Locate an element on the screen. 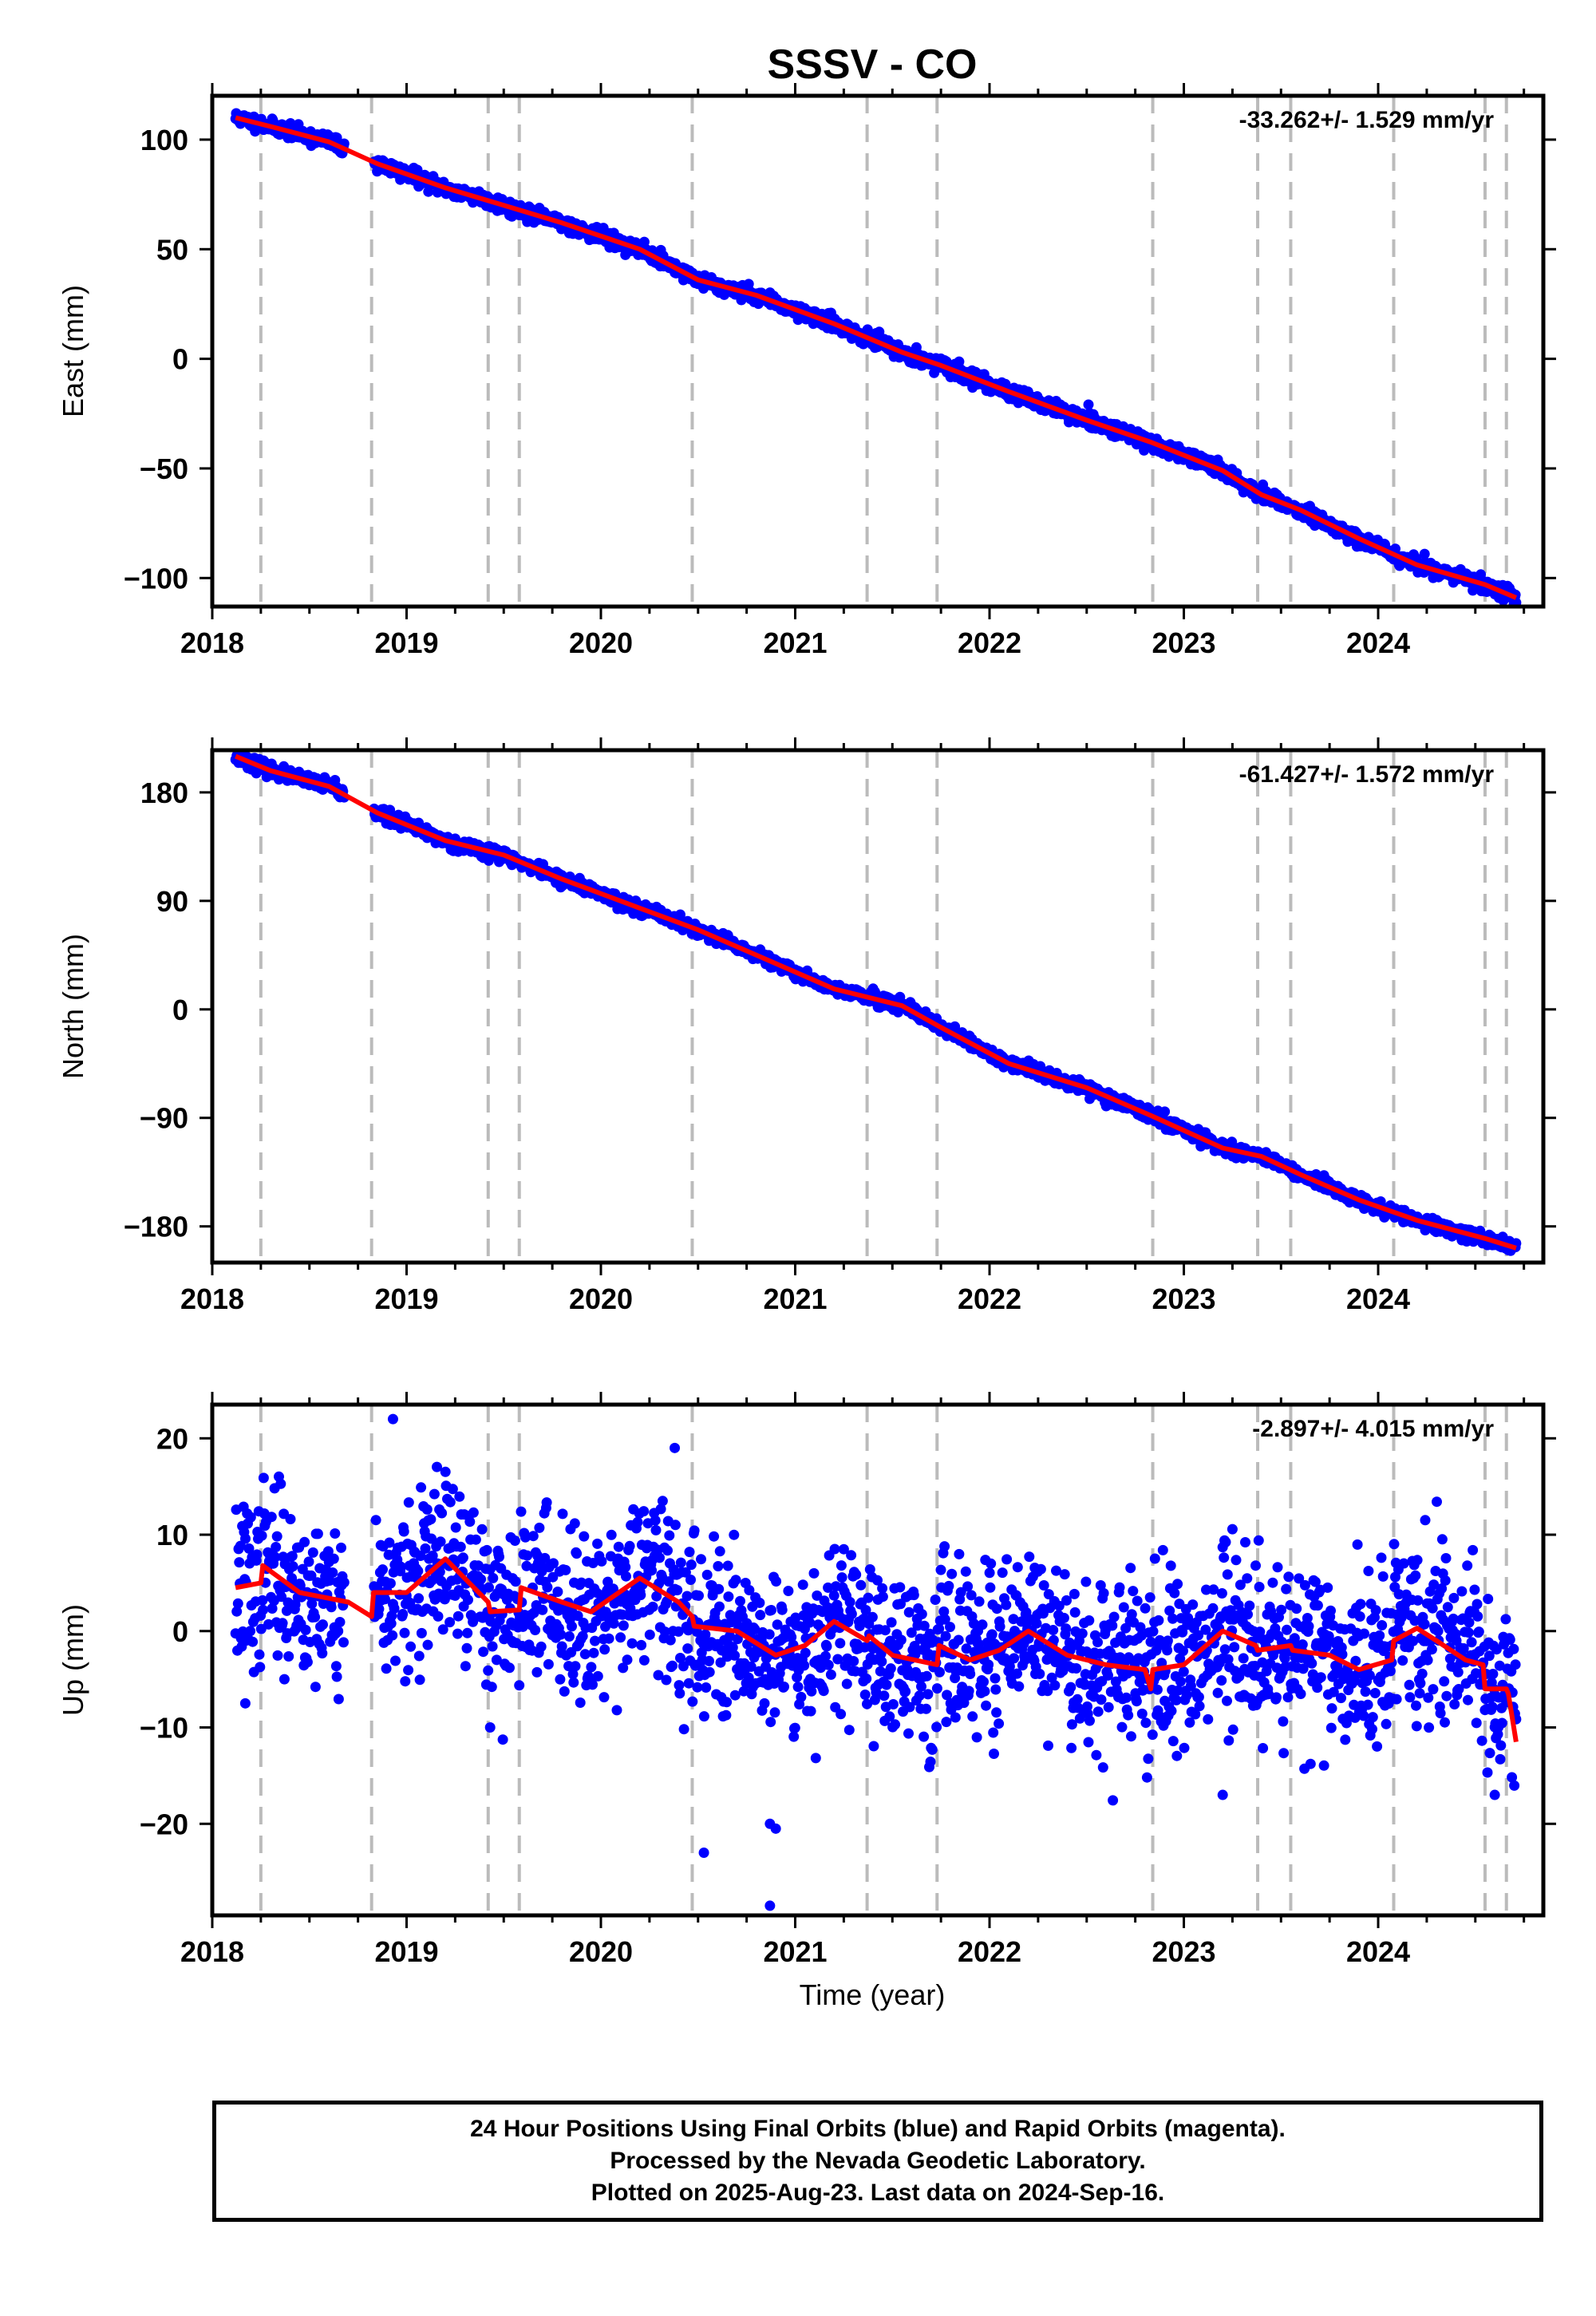  y-axis-title: North (mm) is located at coordinates (73, 1006).